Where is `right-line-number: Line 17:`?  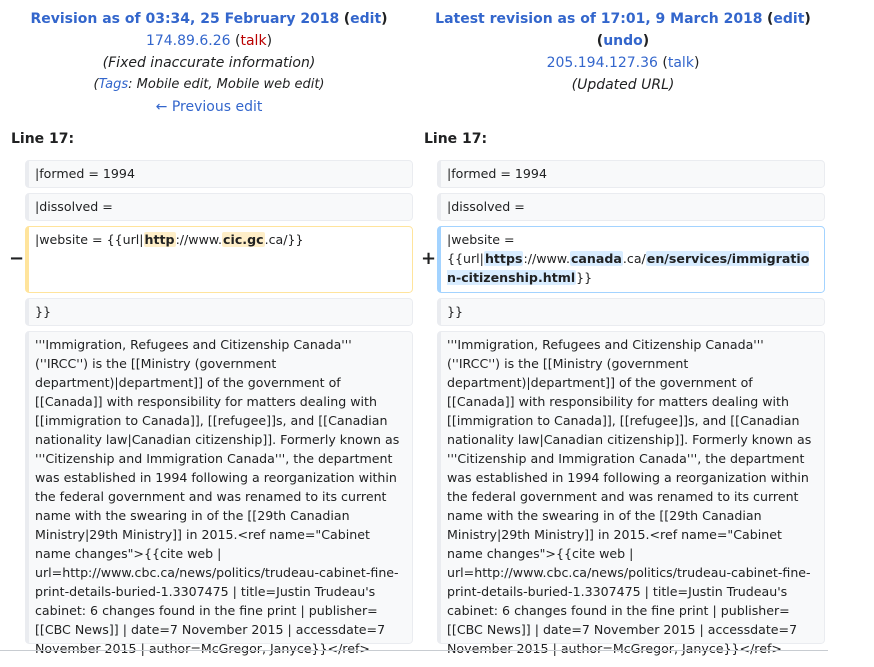 right-line-number: Line 17: is located at coordinates (456, 139).